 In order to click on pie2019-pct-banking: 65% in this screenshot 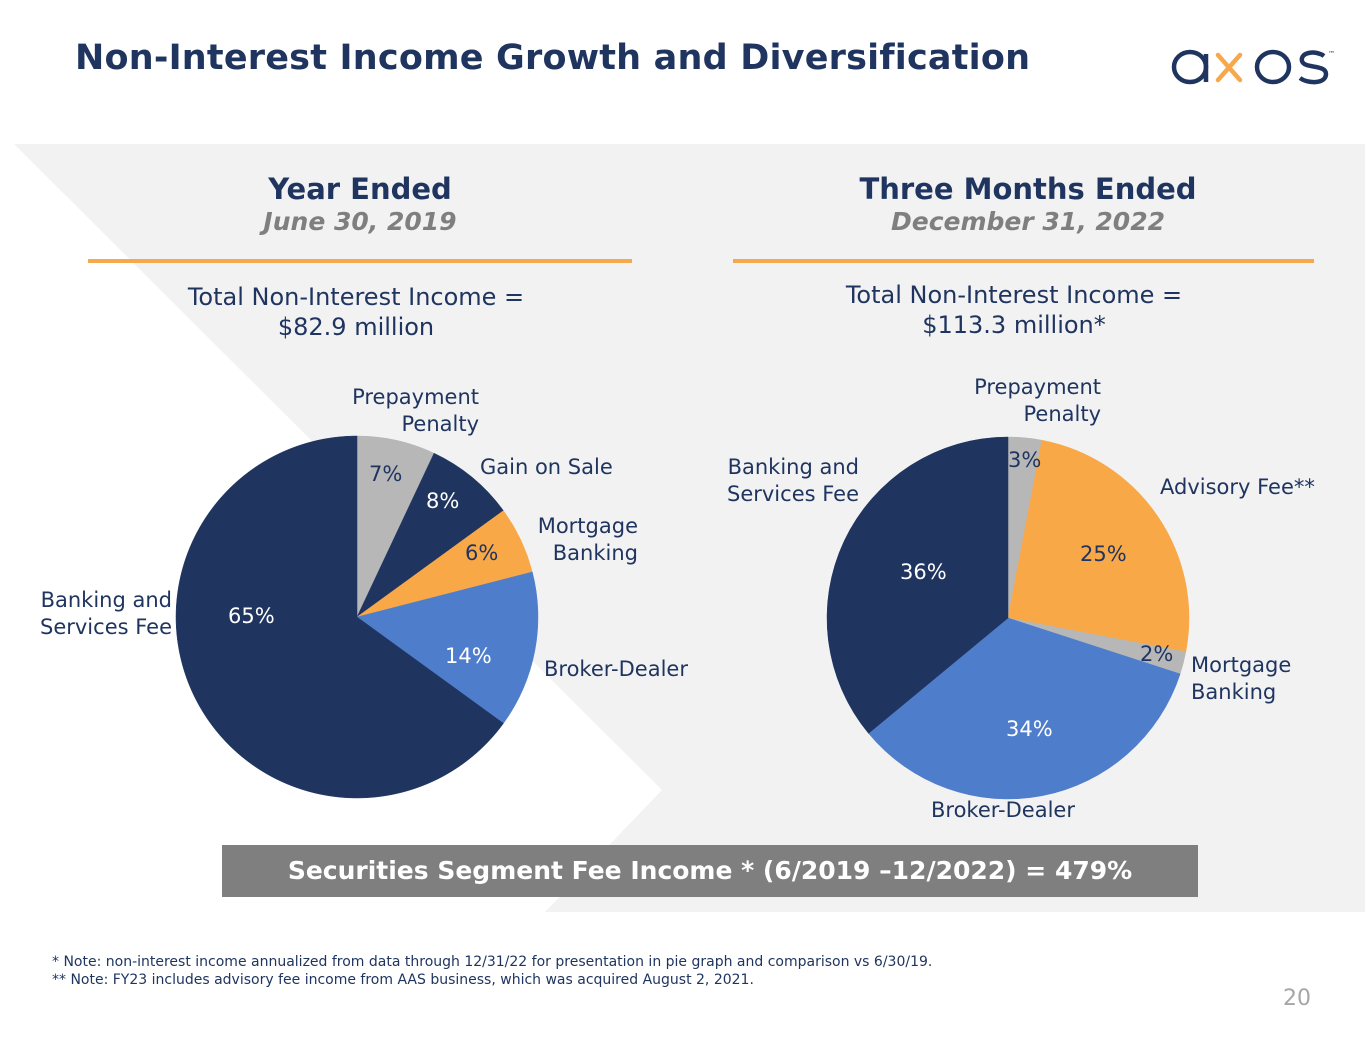, I will do `click(251, 616)`.